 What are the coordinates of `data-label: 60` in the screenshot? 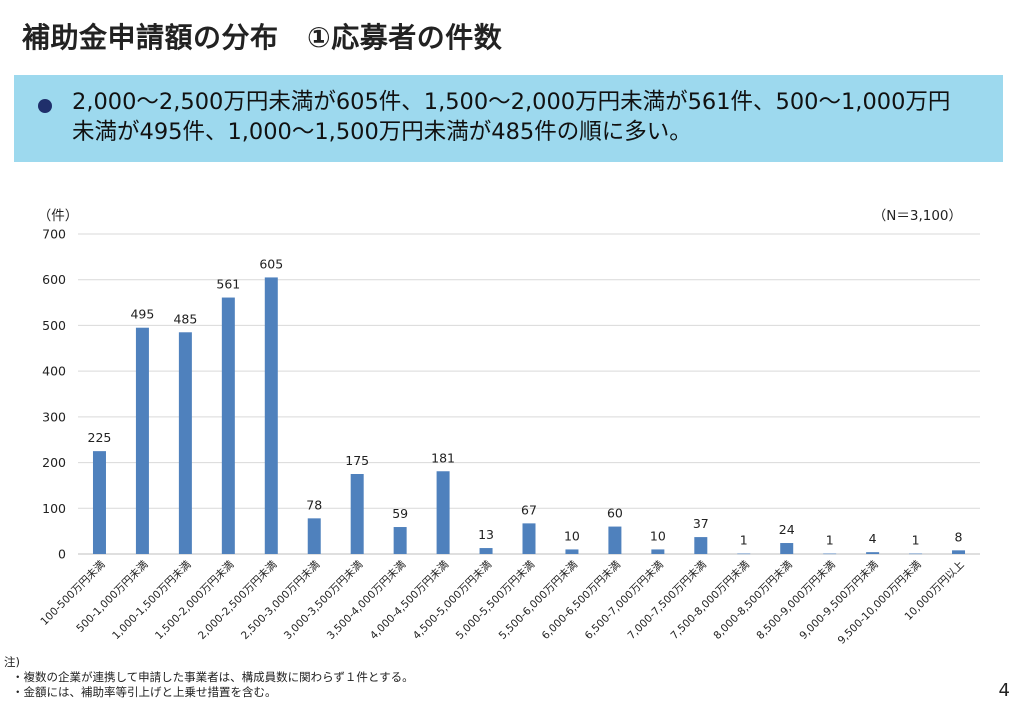 It's located at (615, 513).